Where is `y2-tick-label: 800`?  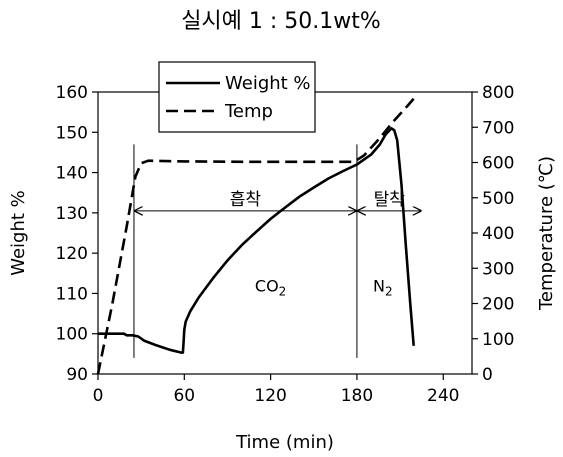 y2-tick-label: 800 is located at coordinates (498, 93).